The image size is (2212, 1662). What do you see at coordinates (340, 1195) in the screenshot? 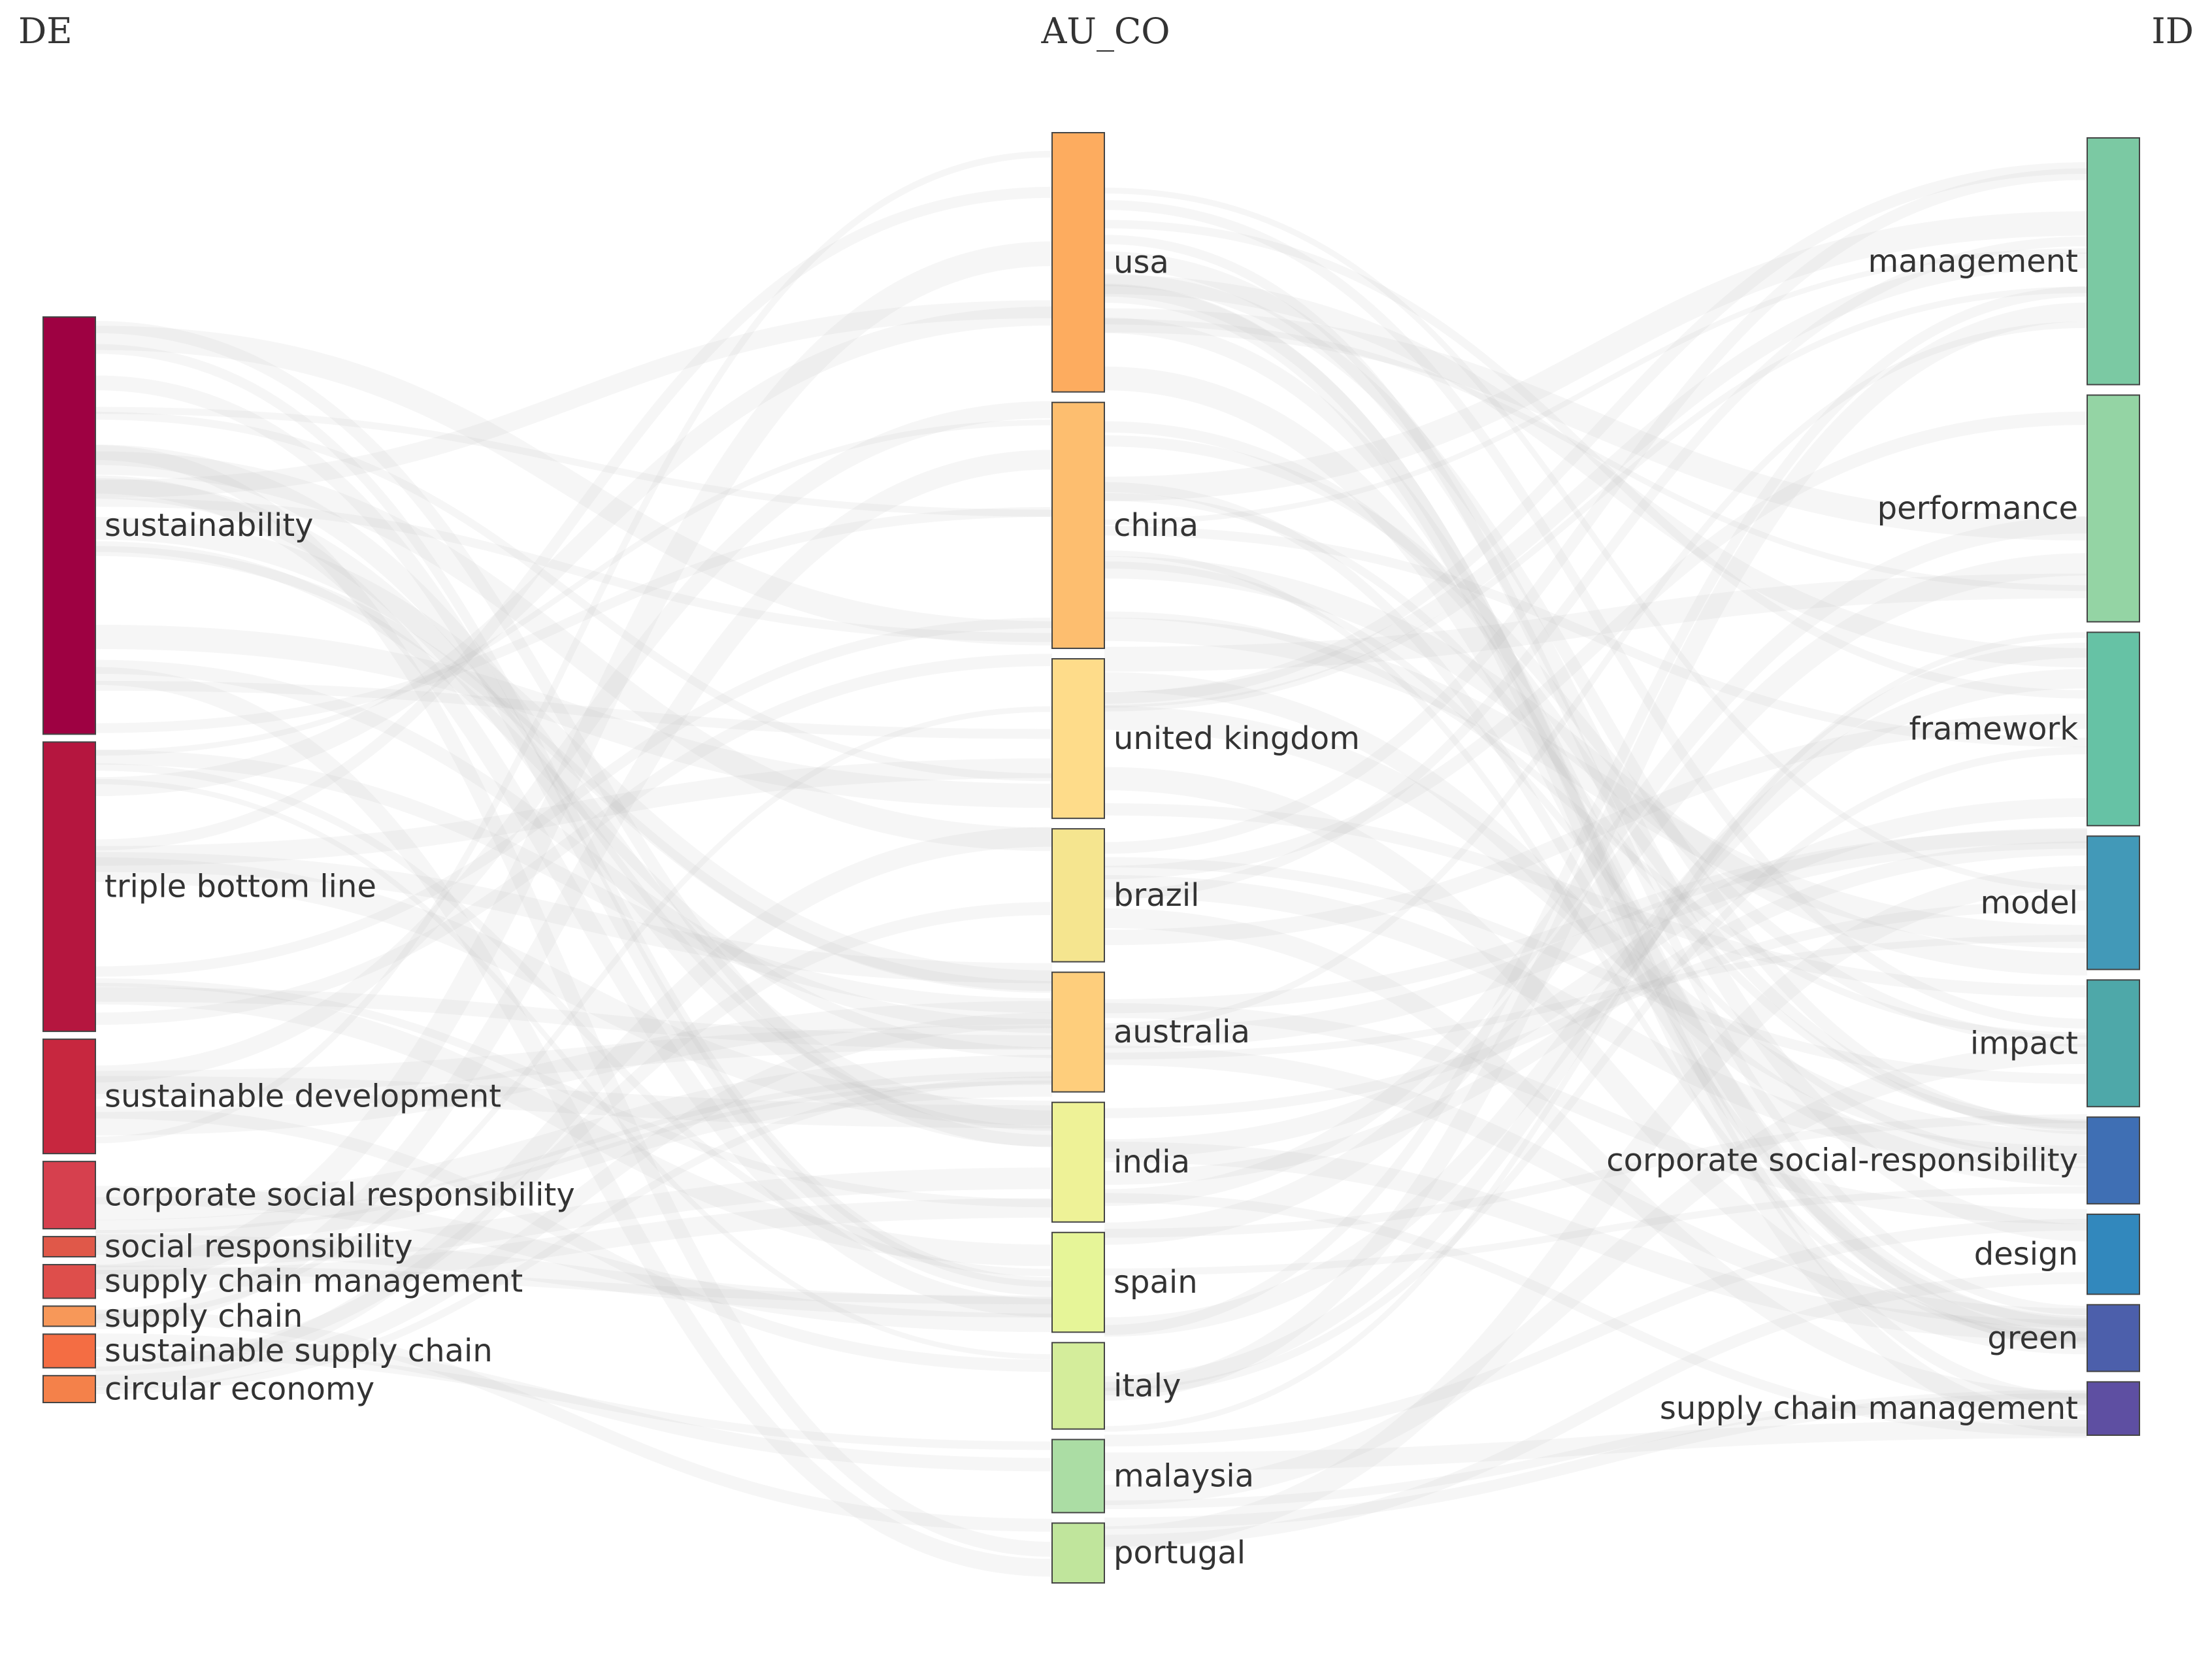
I see `node-label-0-3: corporate social responsibility` at bounding box center [340, 1195].